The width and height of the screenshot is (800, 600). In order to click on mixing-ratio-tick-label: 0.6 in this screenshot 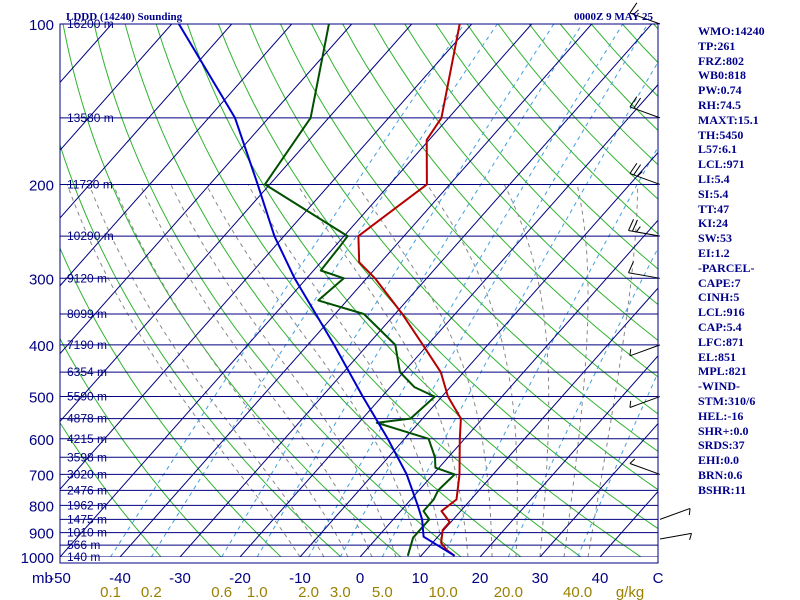, I will do `click(221, 592)`.